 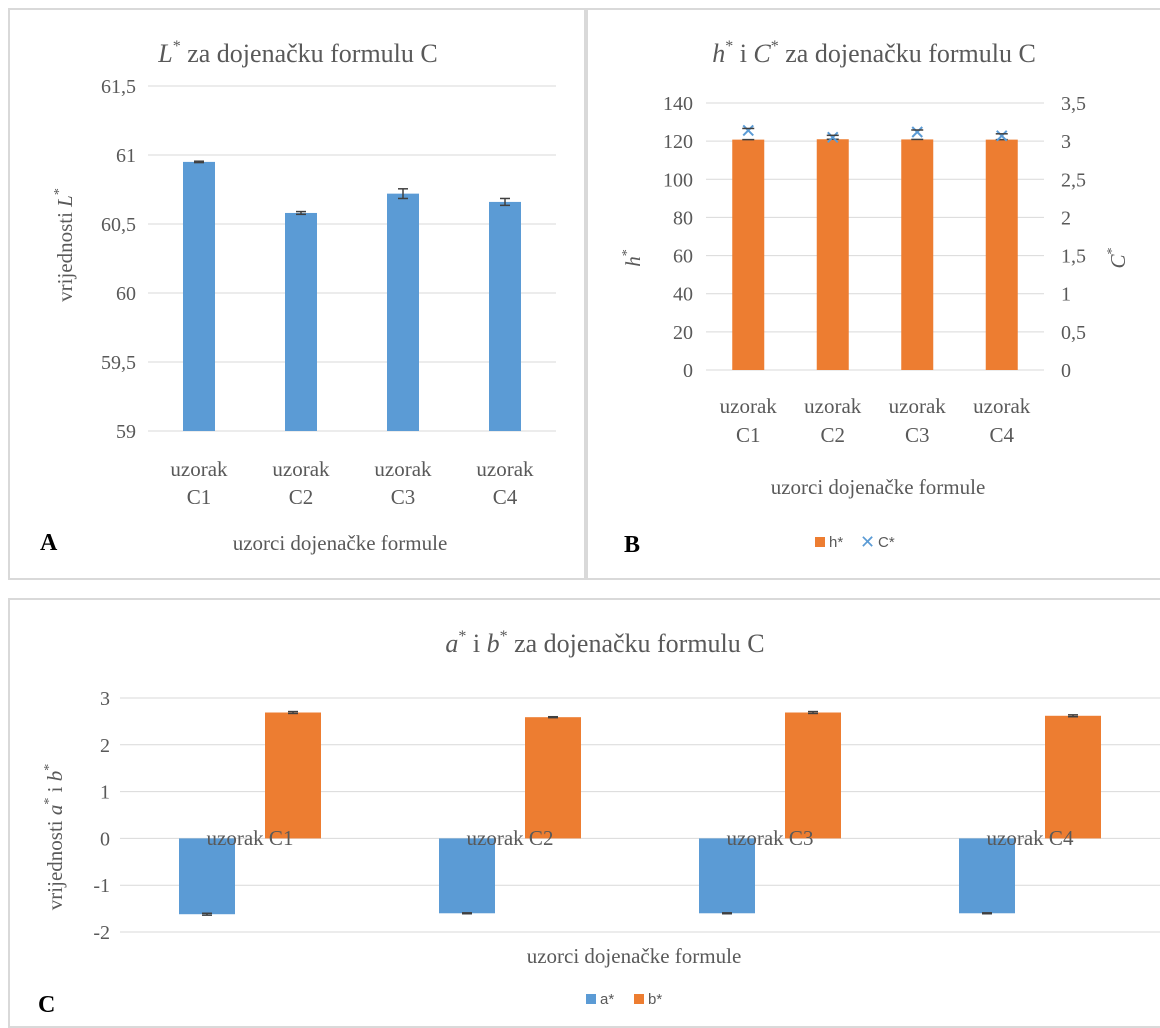 What do you see at coordinates (1066, 142) in the screenshot?
I see `y-tick-label-right: 3` at bounding box center [1066, 142].